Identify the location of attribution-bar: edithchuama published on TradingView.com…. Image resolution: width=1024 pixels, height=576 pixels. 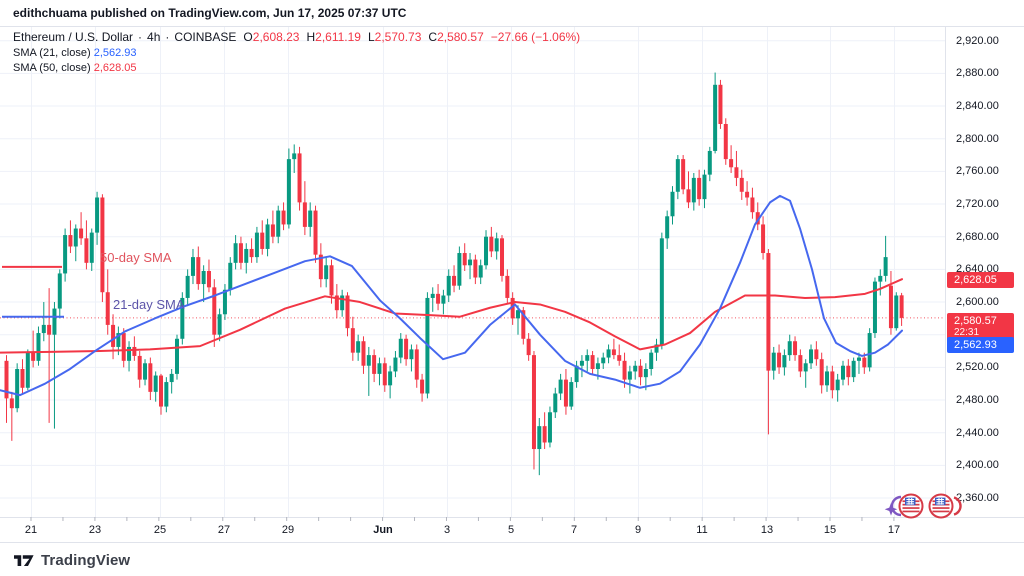
(512, 13).